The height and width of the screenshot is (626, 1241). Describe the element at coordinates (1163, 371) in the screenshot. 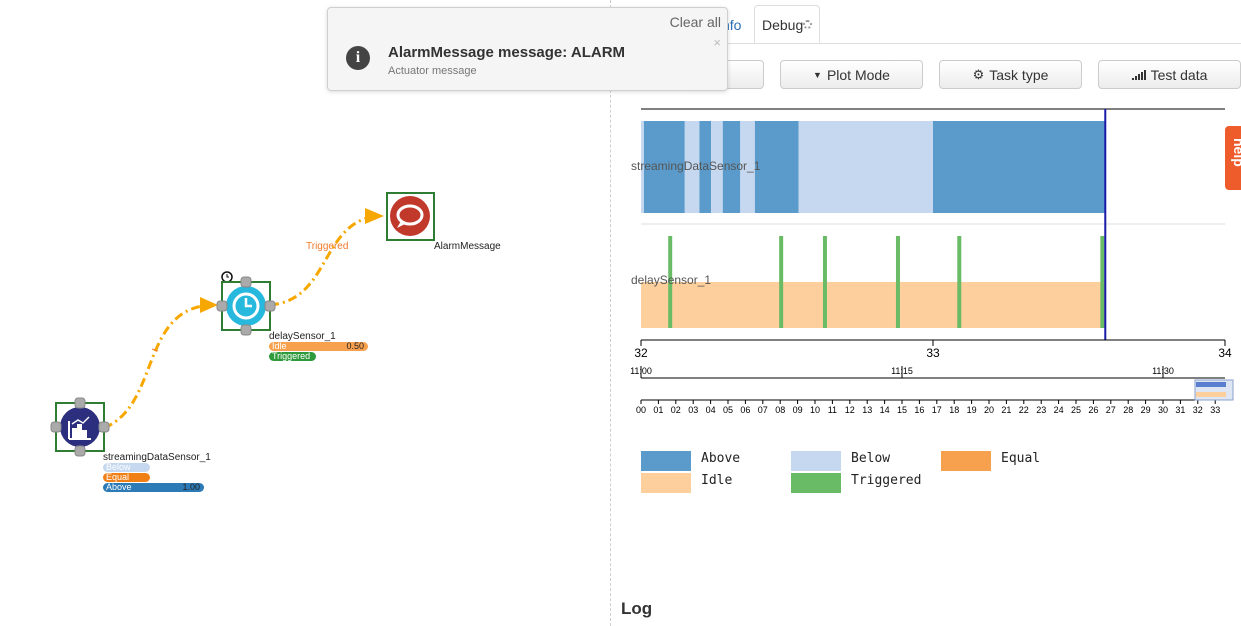

I see `overview-major-label: 11:30` at that location.